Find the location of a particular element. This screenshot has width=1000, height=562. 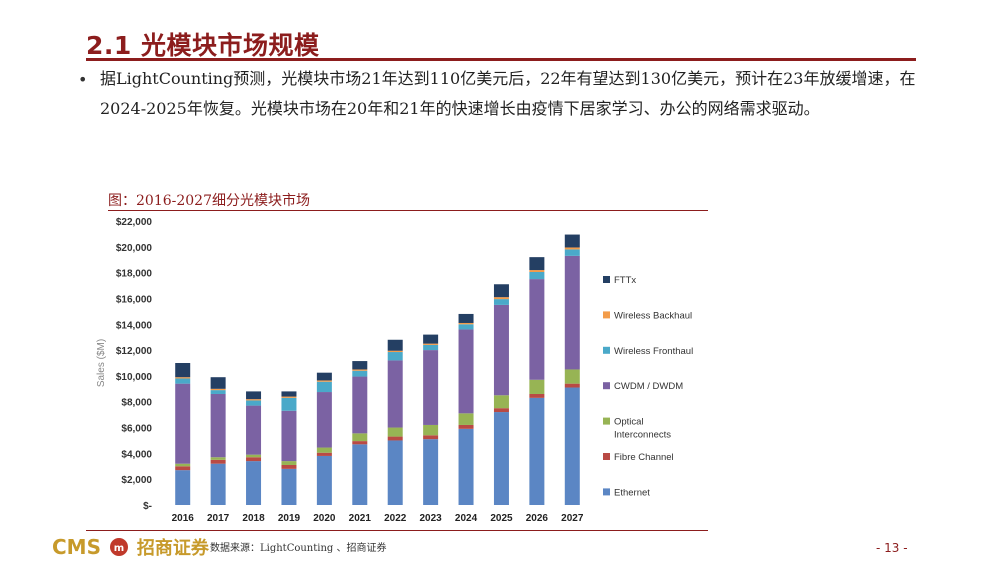

logo-emblem-icon: m is located at coordinates (118, 547).